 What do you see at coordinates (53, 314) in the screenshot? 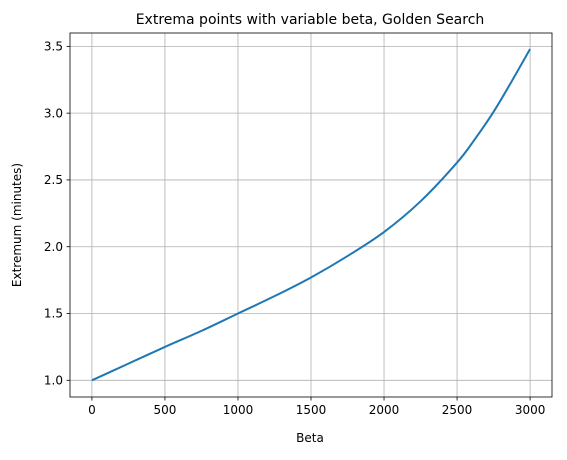
I see `y-tick-label: 1.5` at bounding box center [53, 314].